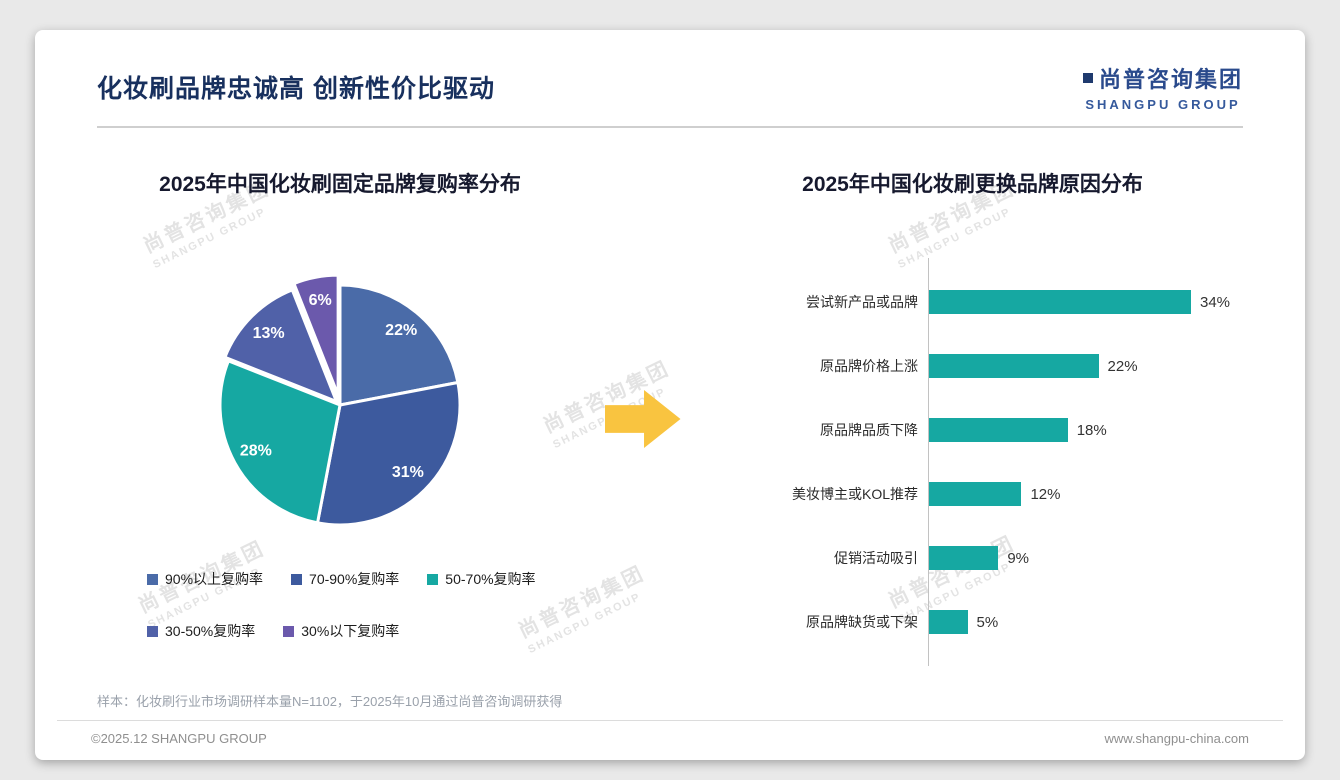 The width and height of the screenshot is (1340, 780). What do you see at coordinates (408, 472) in the screenshot?
I see `pie-slice-label: 31%` at bounding box center [408, 472].